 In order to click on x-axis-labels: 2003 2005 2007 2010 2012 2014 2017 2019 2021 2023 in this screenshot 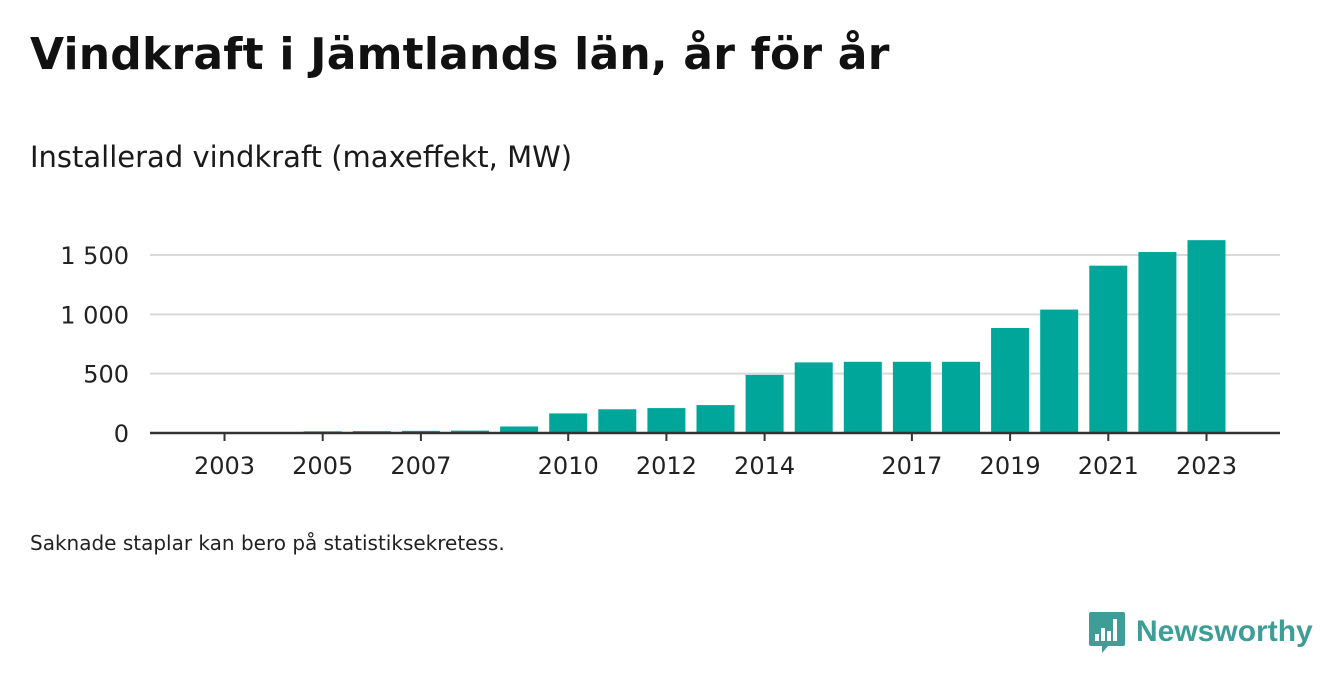, I will do `click(715, 466)`.